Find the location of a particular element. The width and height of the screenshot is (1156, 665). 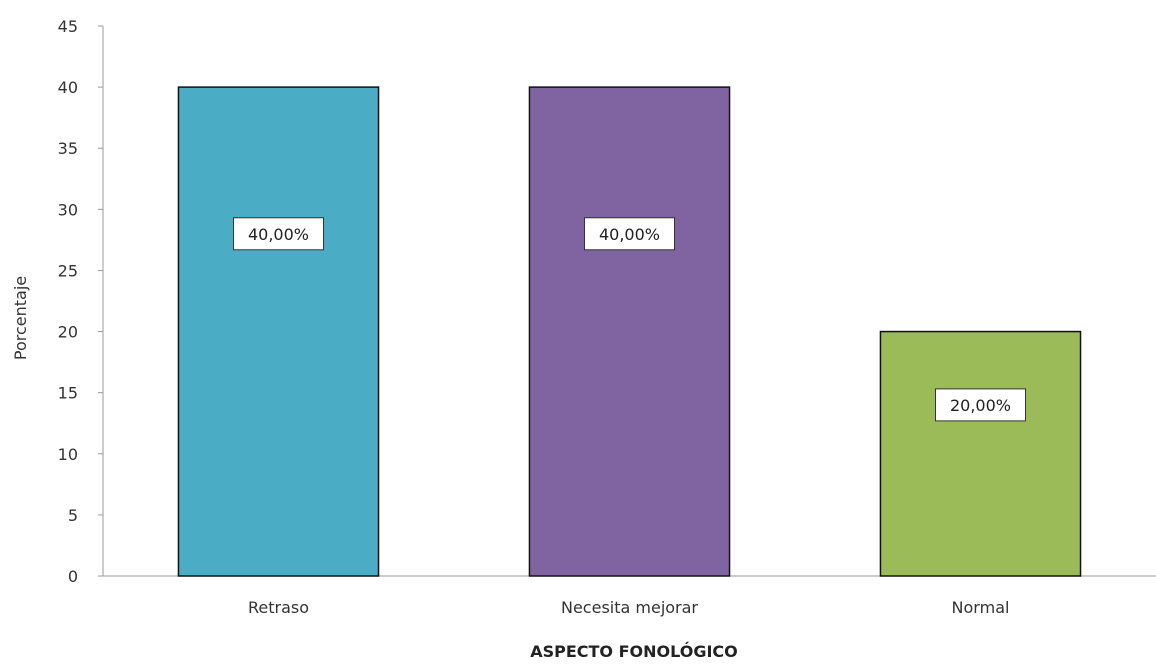

y-axis-label: Porcentaje is located at coordinates (20, 318).